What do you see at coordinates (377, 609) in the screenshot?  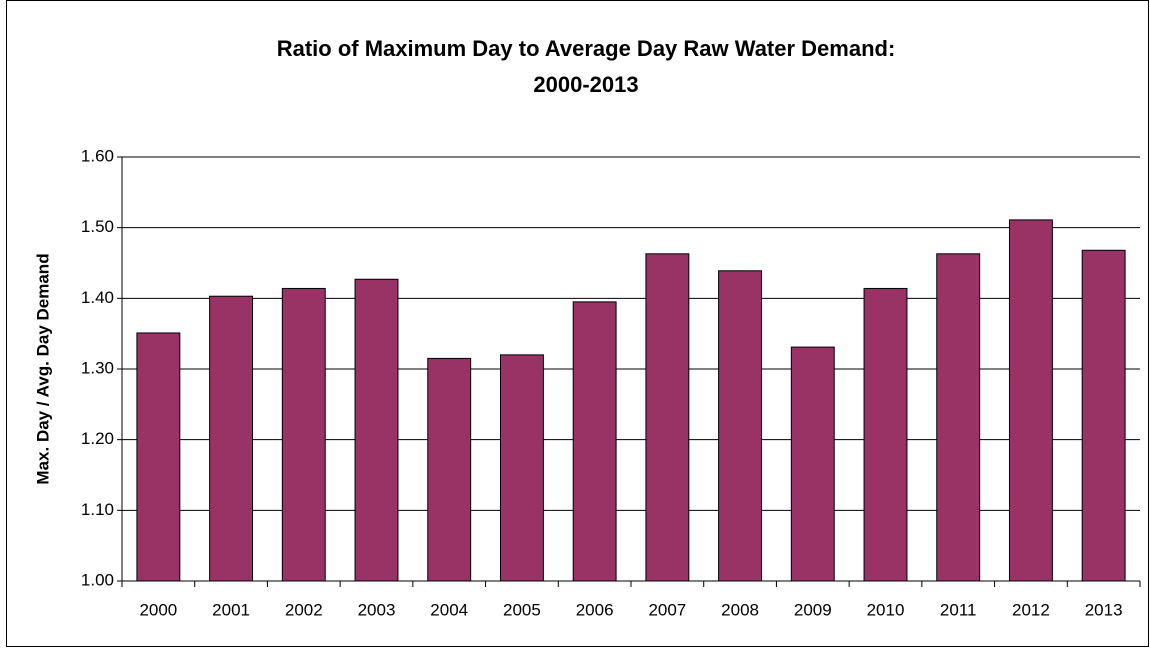 I see `x-tick-label: 2003` at bounding box center [377, 609].